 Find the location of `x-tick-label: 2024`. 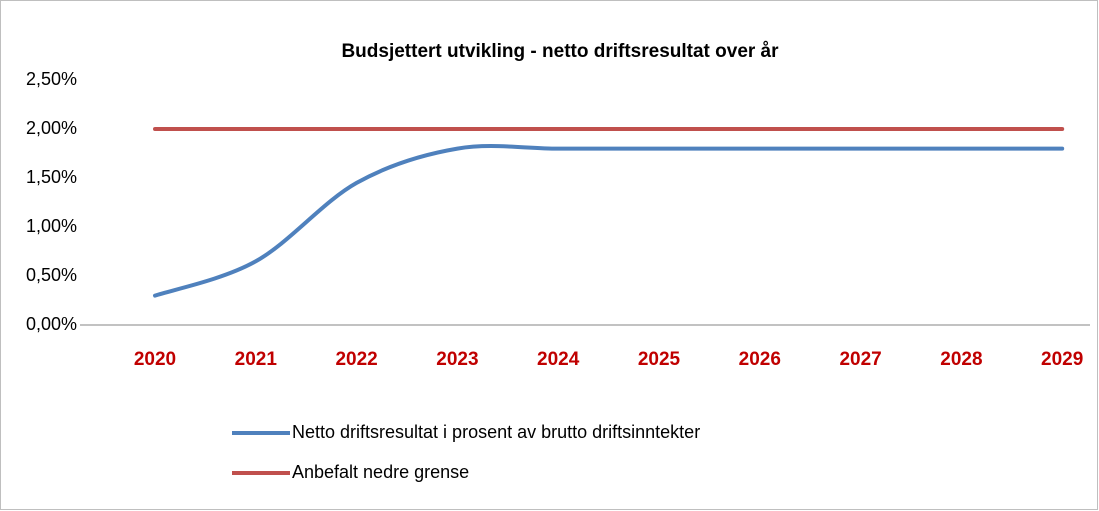

x-tick-label: 2024 is located at coordinates (558, 359).